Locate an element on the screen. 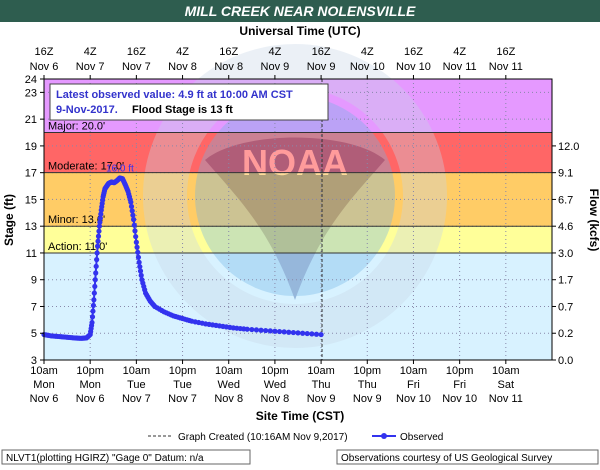 This screenshot has height=470, width=600. x-tick-label-date: Nov 8 is located at coordinates (228, 399).